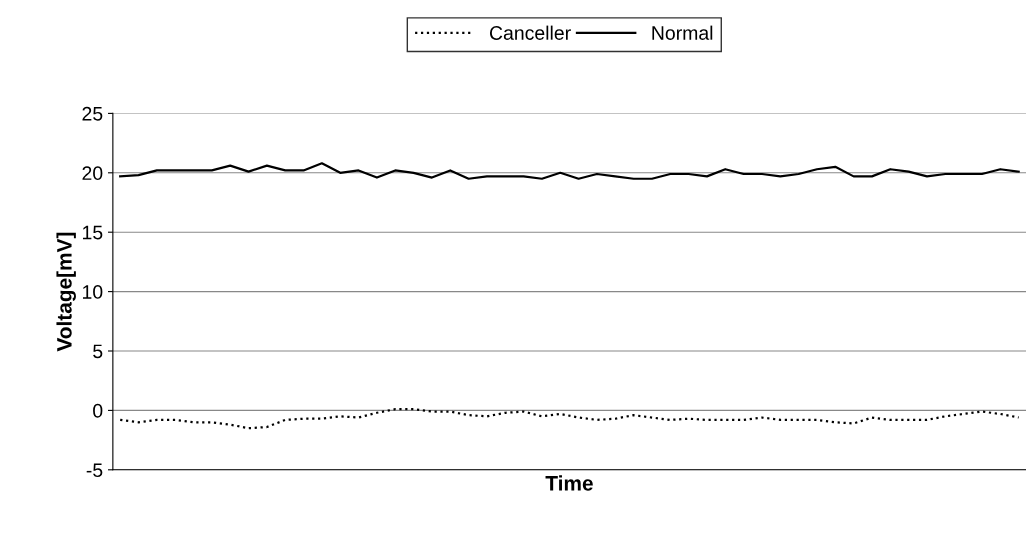  Describe the element at coordinates (94, 470) in the screenshot. I see `y-tick-label: -5` at that location.